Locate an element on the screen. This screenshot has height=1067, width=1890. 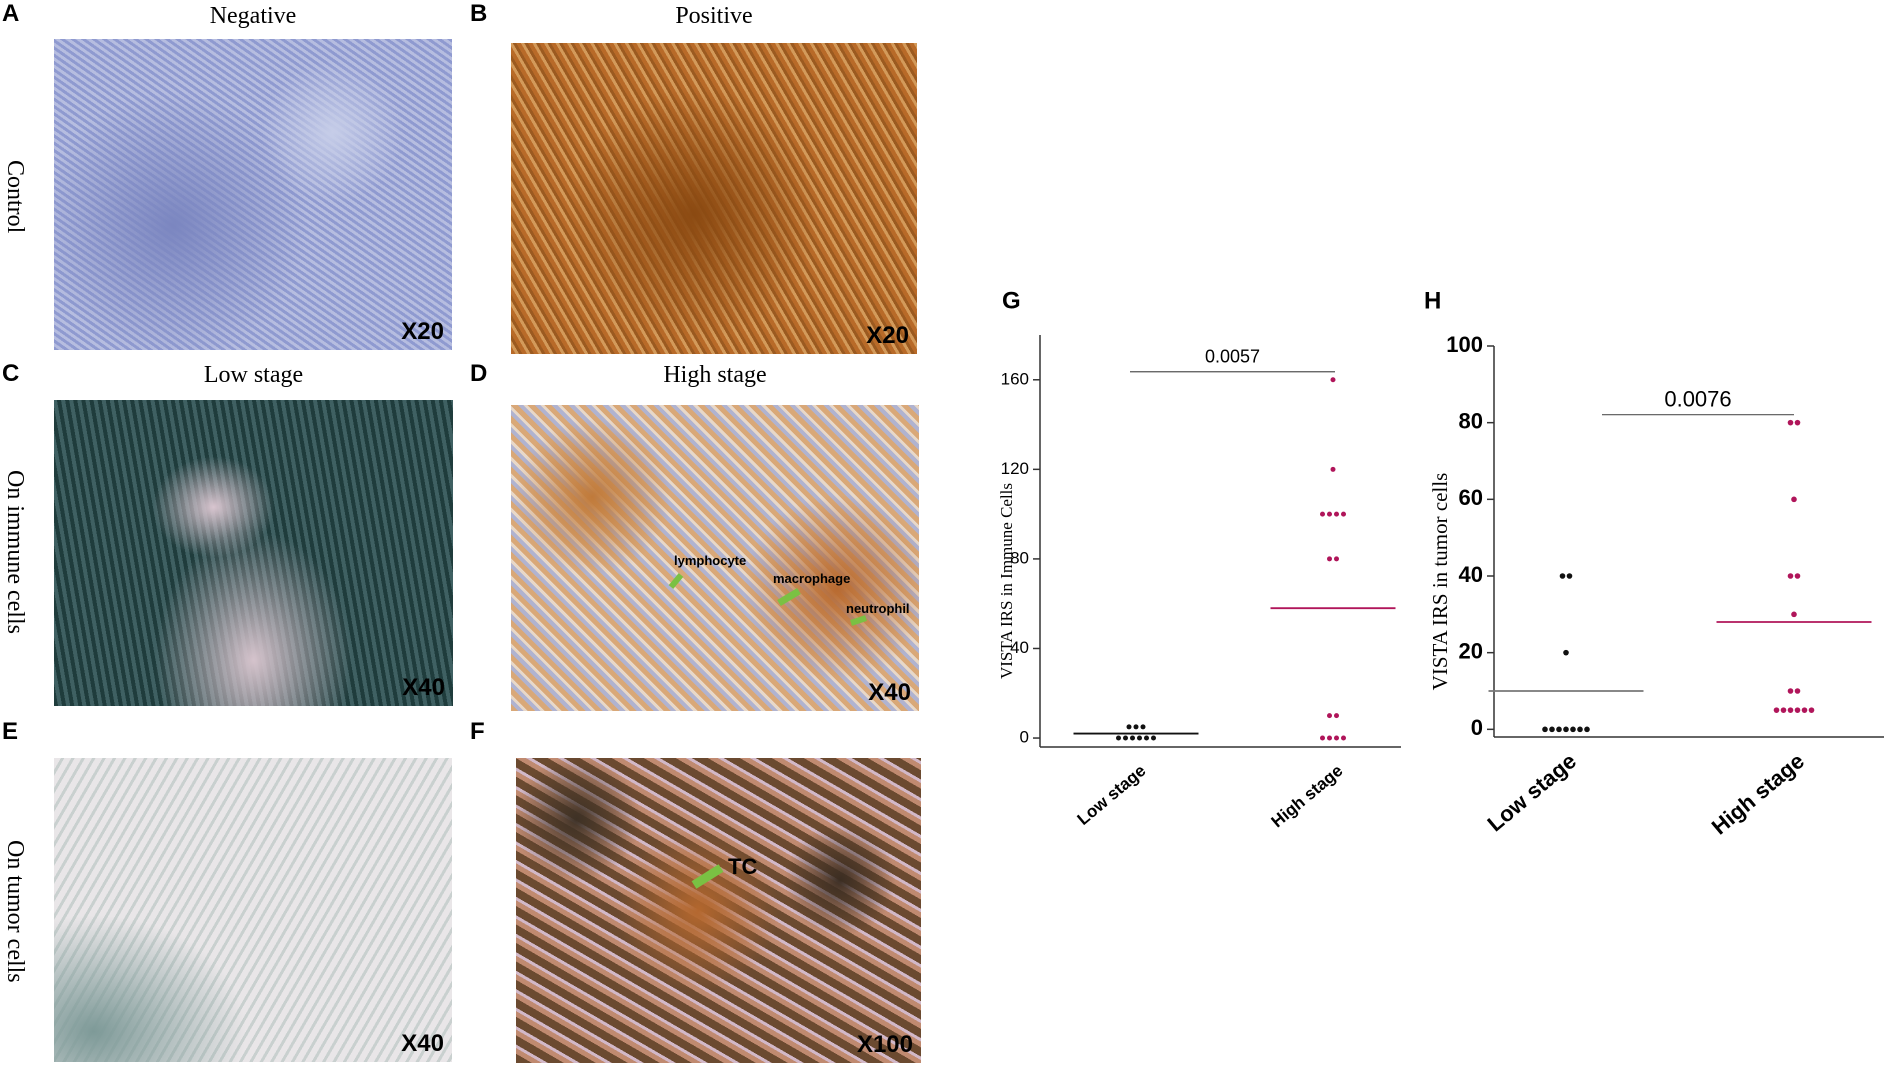
cell-label: lymphocyte is located at coordinates (710, 560).